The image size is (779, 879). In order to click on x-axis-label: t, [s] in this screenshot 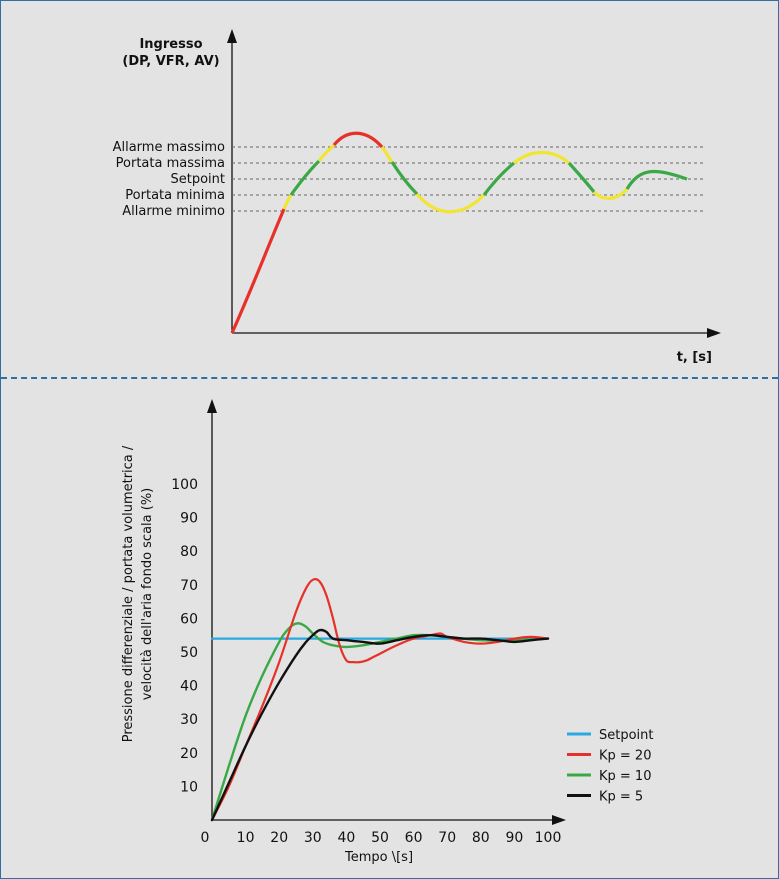, I will do `click(694, 357)`.